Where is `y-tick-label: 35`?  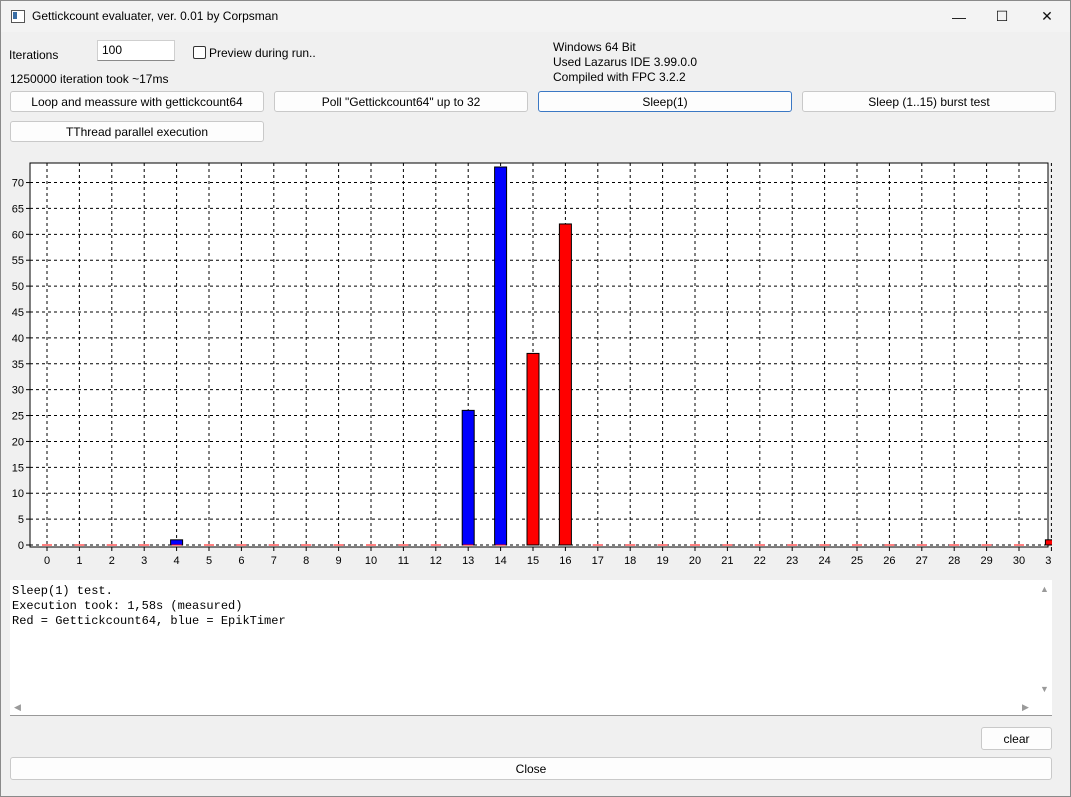 y-tick-label: 35 is located at coordinates (18, 365).